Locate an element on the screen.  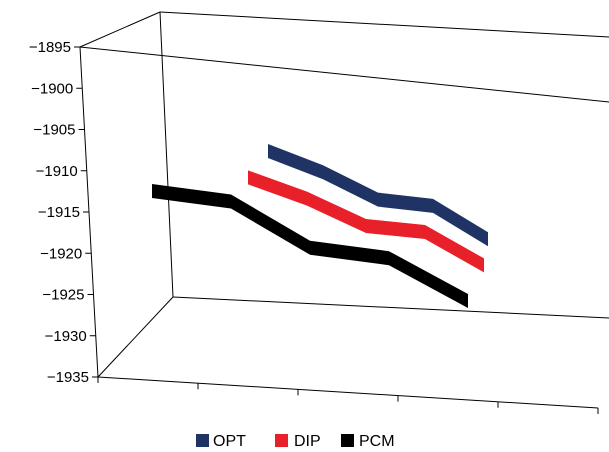
x-axis-ticks is located at coordinates (348, 395).